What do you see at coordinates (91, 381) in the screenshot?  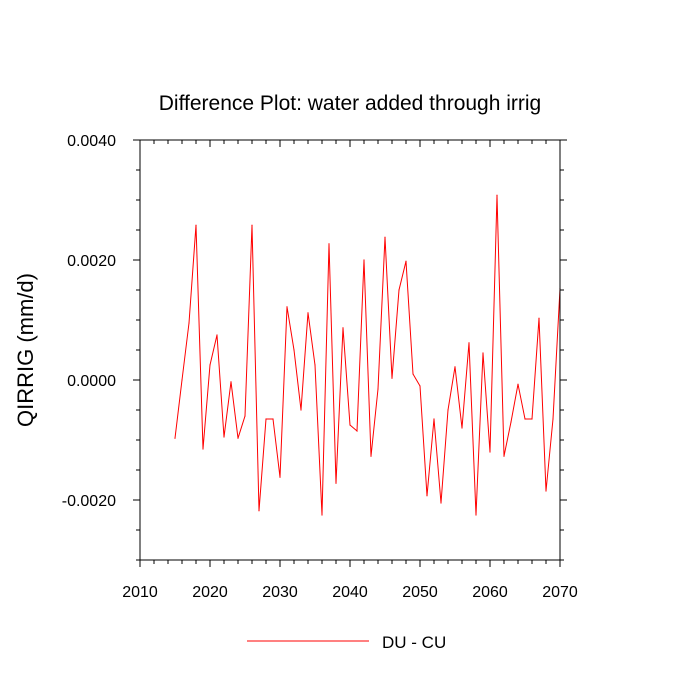 I see `y-tick-label: 0.0000` at bounding box center [91, 381].